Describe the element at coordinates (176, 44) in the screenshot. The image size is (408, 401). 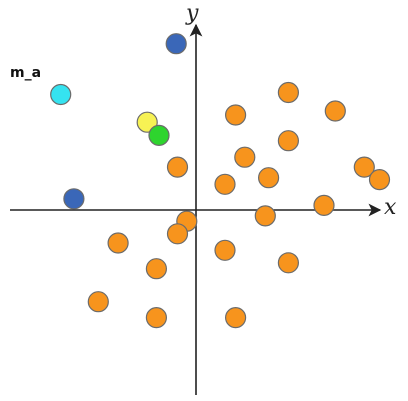
I see `point-blue-top` at that location.